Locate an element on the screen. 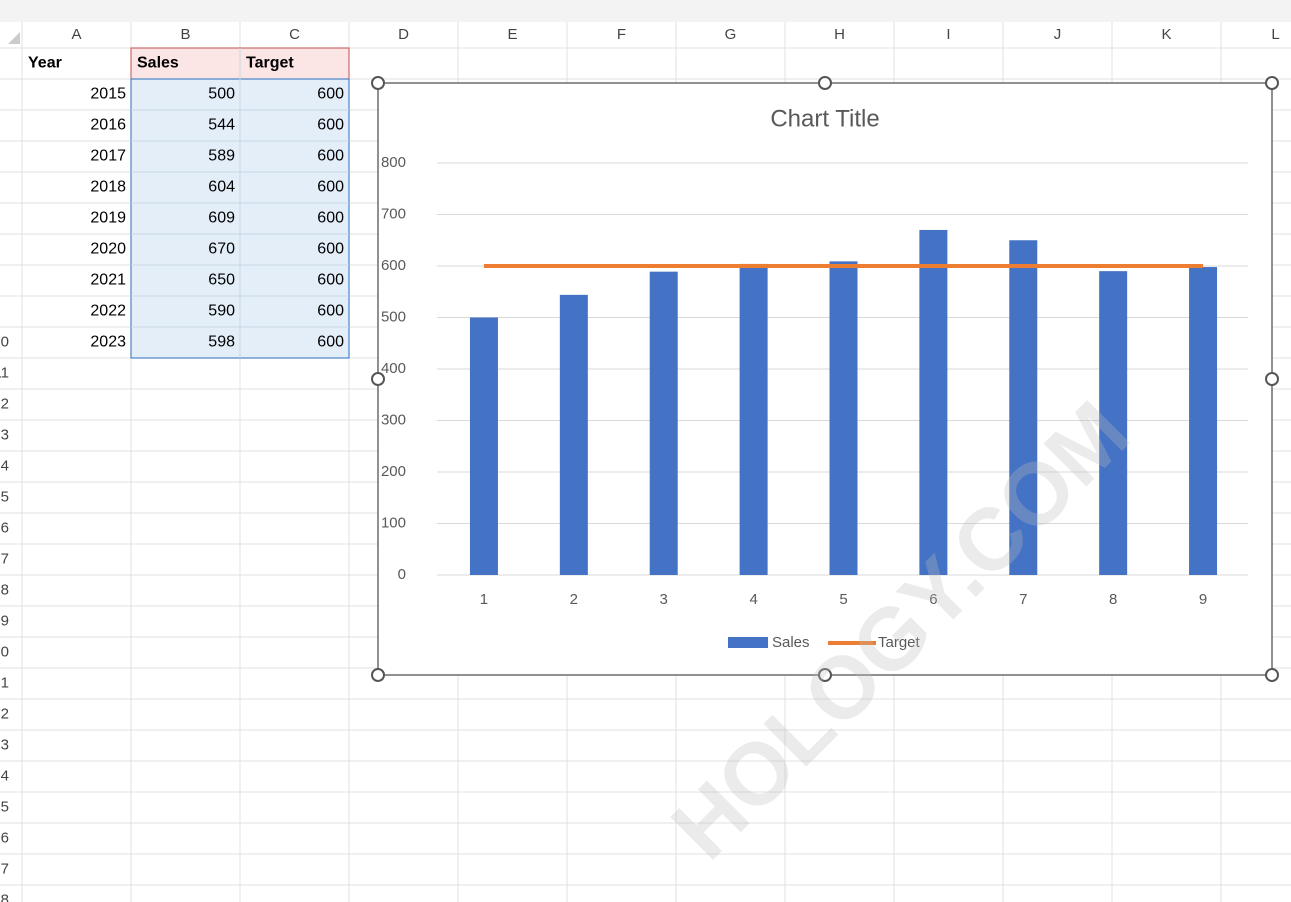 The width and height of the screenshot is (1291, 902). data-cell: 589 is located at coordinates (221, 156).